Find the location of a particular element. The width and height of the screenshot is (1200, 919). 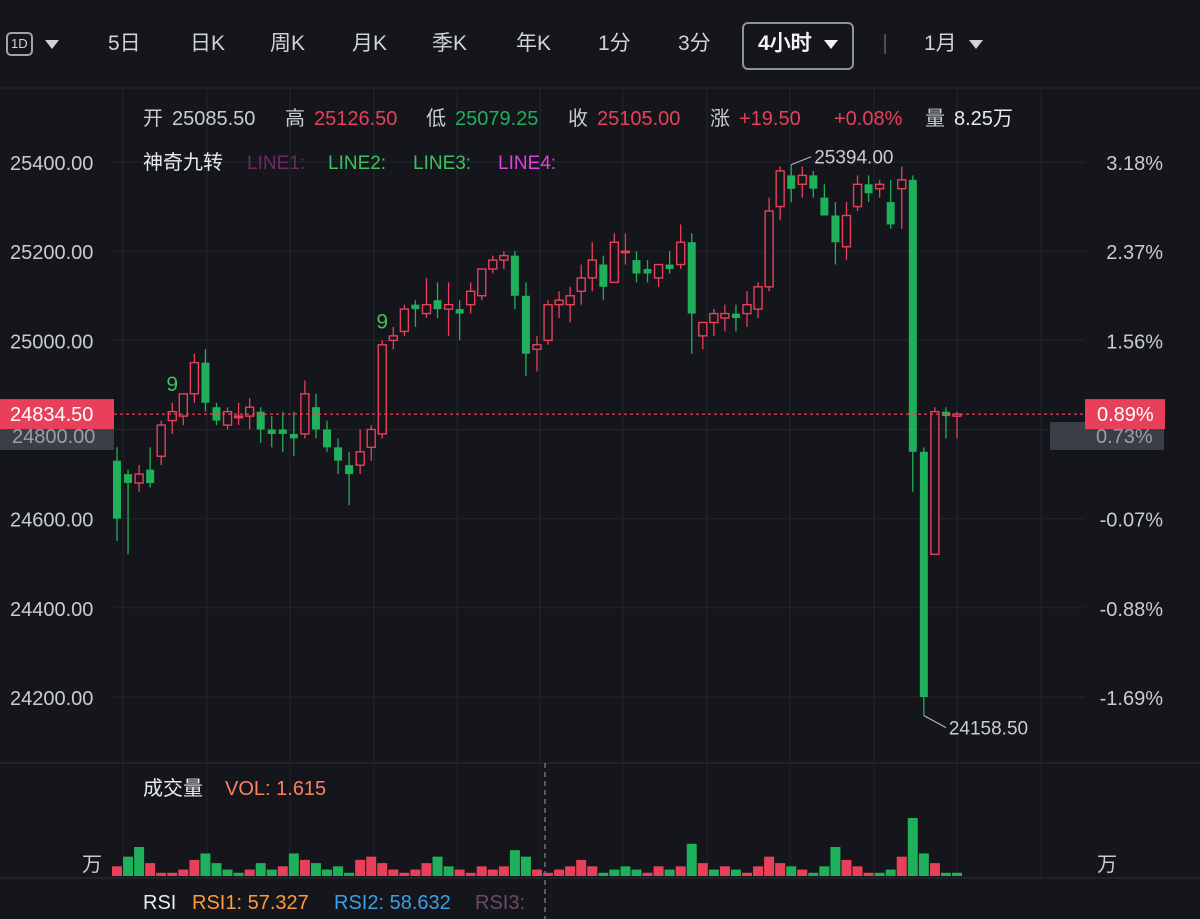

rsi-panel: RSI RSI1: 57.327 RSI2: 58.632 RSI3: is located at coordinates (334, 903).